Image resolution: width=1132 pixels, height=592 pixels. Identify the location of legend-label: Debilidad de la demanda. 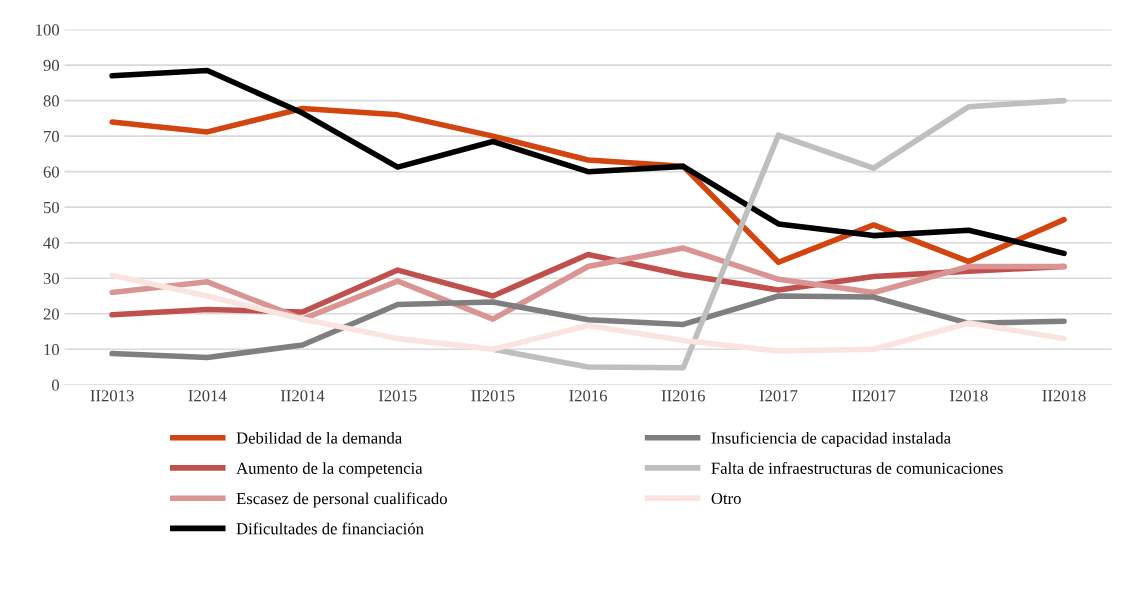
(319, 437).